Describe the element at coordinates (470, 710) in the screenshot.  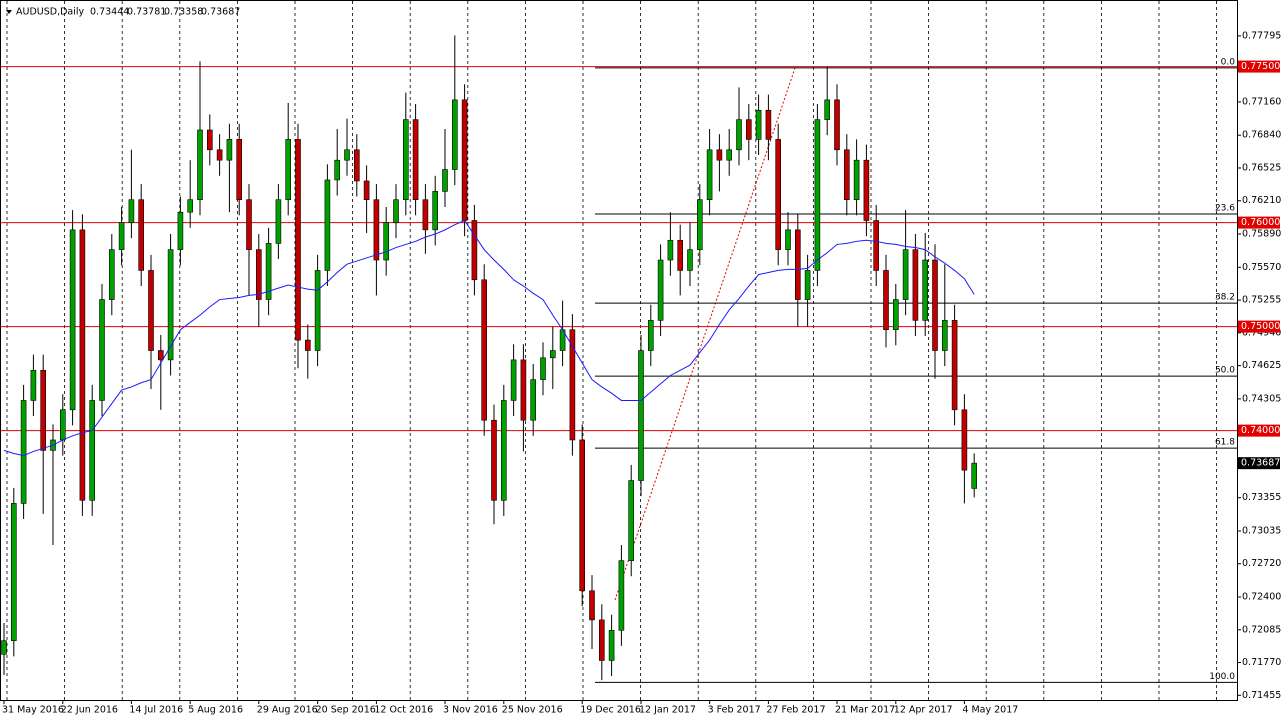
I see `x-tick-label: 3 Nov 2016` at that location.